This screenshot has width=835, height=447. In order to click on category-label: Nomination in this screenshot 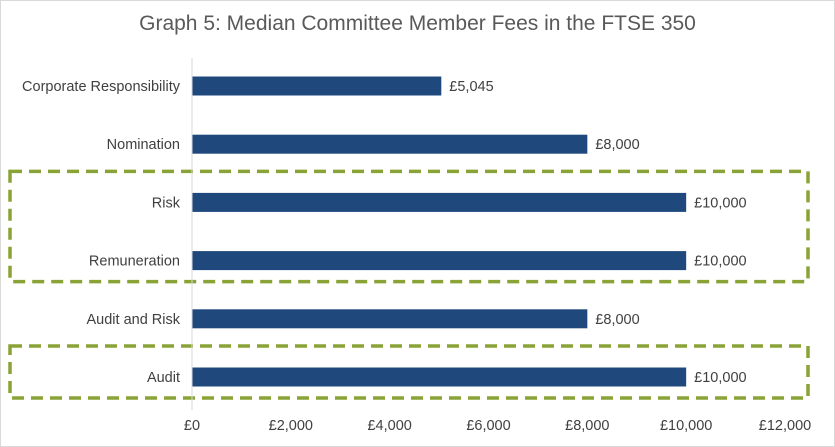, I will do `click(143, 145)`.